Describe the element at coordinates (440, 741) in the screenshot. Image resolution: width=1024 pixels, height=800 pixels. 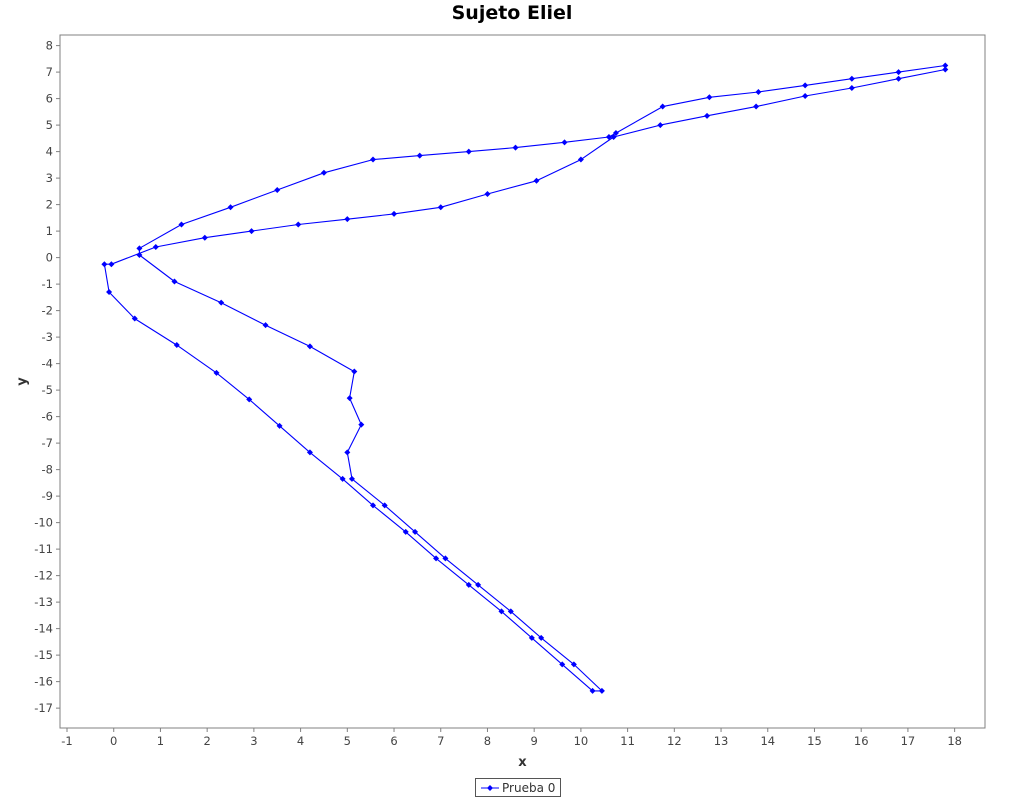
I see `x-tick-label: 7` at that location.